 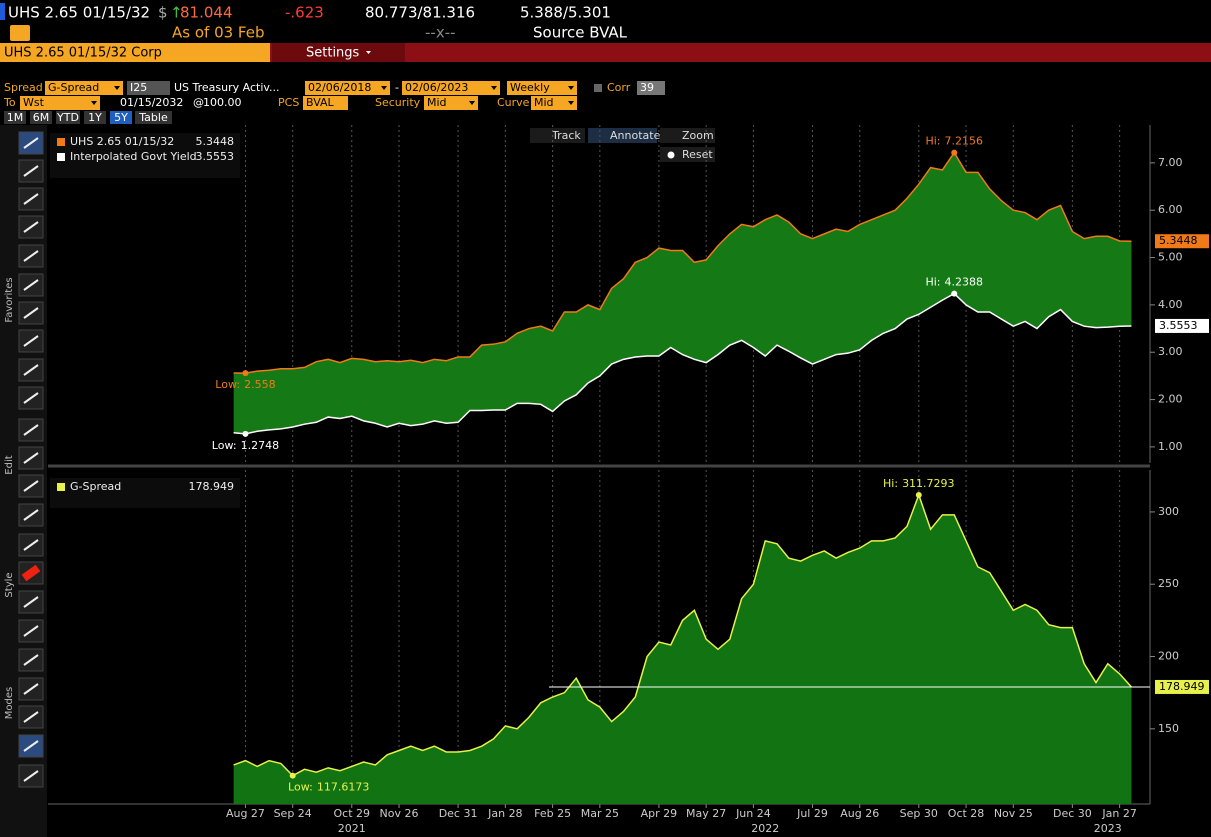 I want to click on control-value: I25, so click(x=138, y=87).